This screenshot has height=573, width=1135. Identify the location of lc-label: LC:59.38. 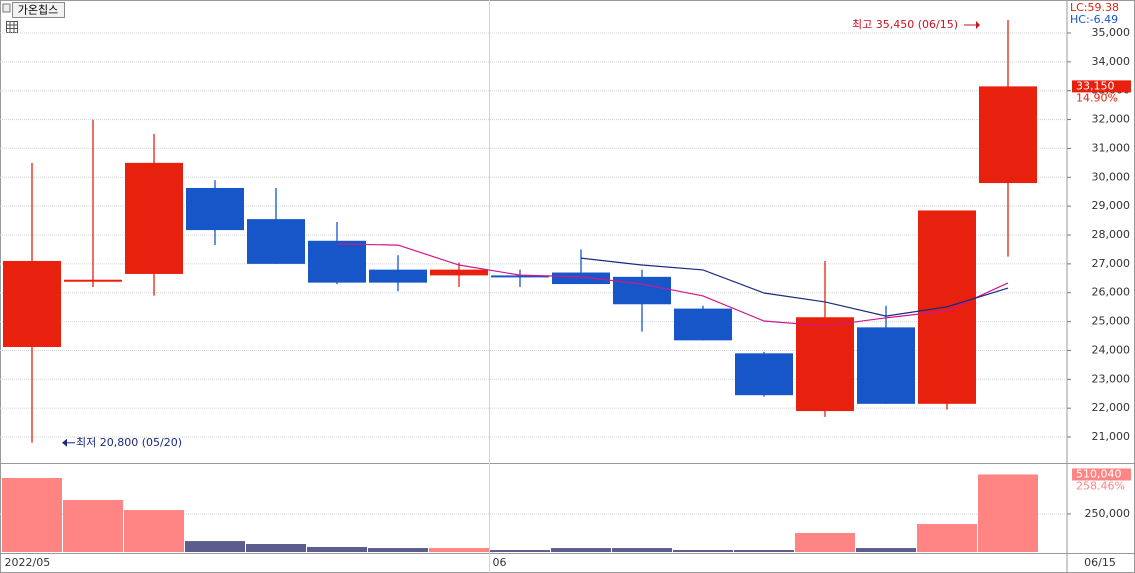
(1094, 7).